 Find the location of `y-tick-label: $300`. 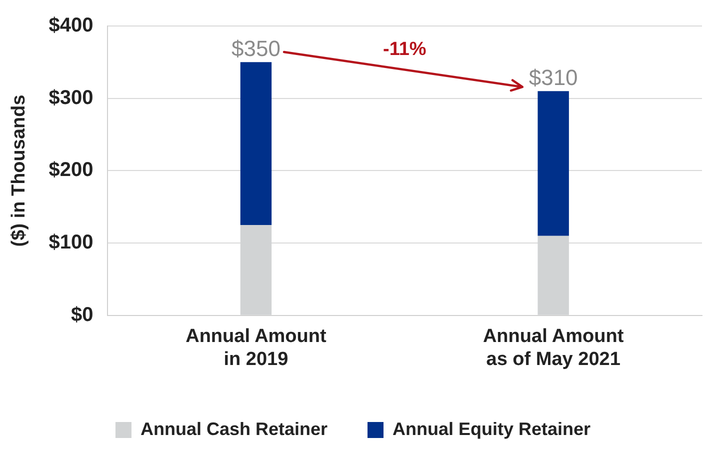

y-tick-label: $300 is located at coordinates (71, 97).